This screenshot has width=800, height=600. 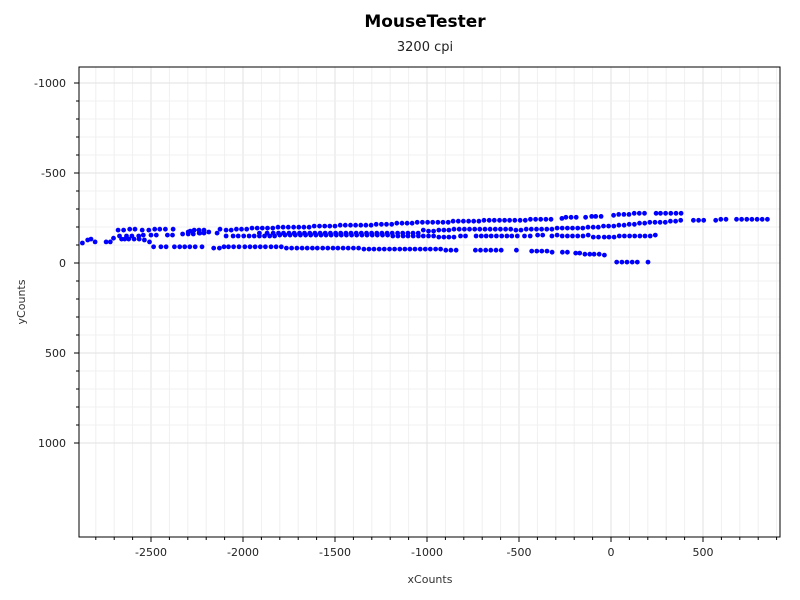 What do you see at coordinates (430, 579) in the screenshot?
I see `x-axis-label: xCounts` at bounding box center [430, 579].